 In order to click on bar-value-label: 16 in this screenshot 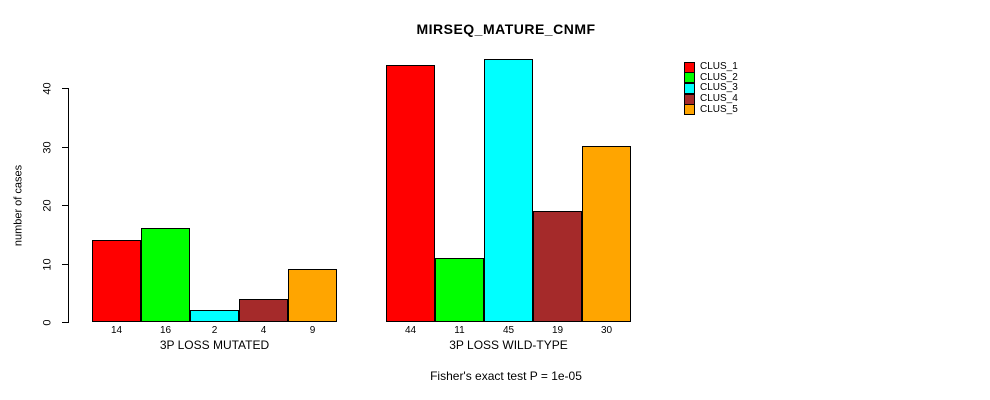, I will do `click(165, 330)`.